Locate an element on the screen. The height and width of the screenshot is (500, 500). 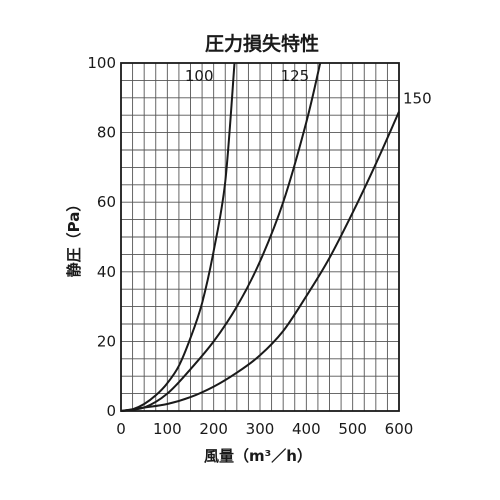
series-label-100: 100 is located at coordinates (199, 76).